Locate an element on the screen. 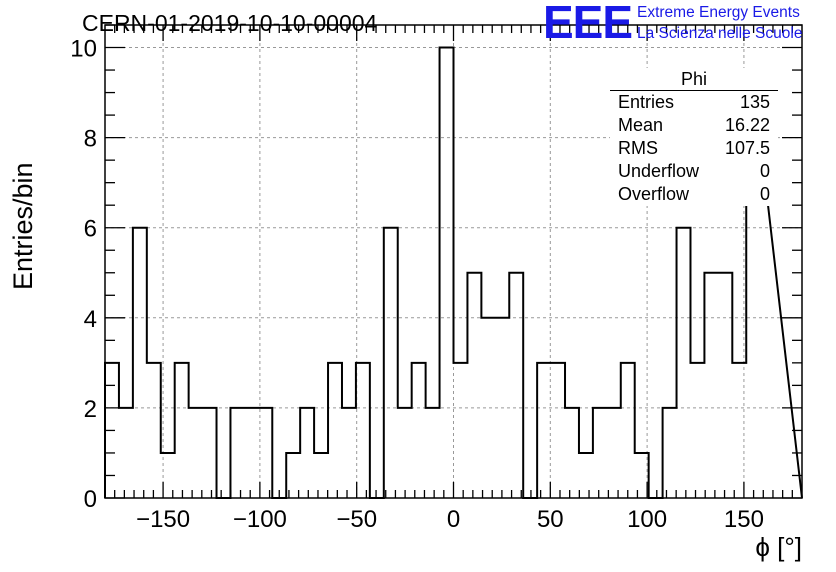 This screenshot has height=572, width=836. y-tick-label: 2 is located at coordinates (90, 409).